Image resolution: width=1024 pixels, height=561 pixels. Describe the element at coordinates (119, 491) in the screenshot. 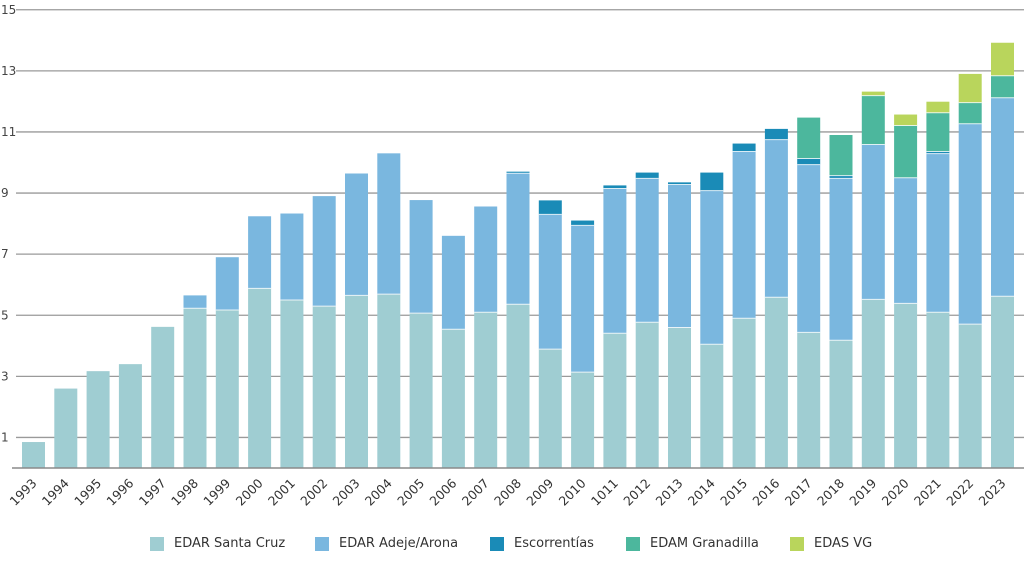

I see `x-tick-label: 1996` at that location.